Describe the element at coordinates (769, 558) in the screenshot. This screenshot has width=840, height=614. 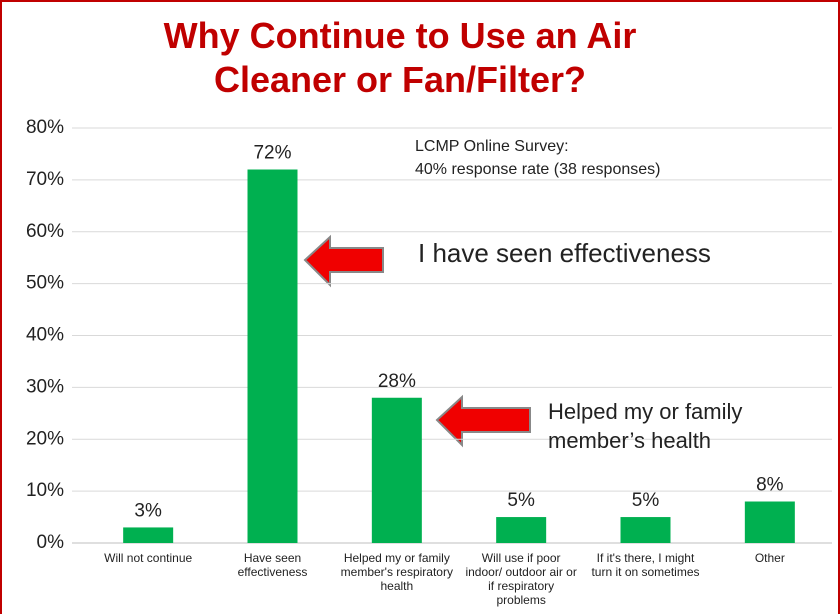
I see `x-tick-label: Other` at that location.